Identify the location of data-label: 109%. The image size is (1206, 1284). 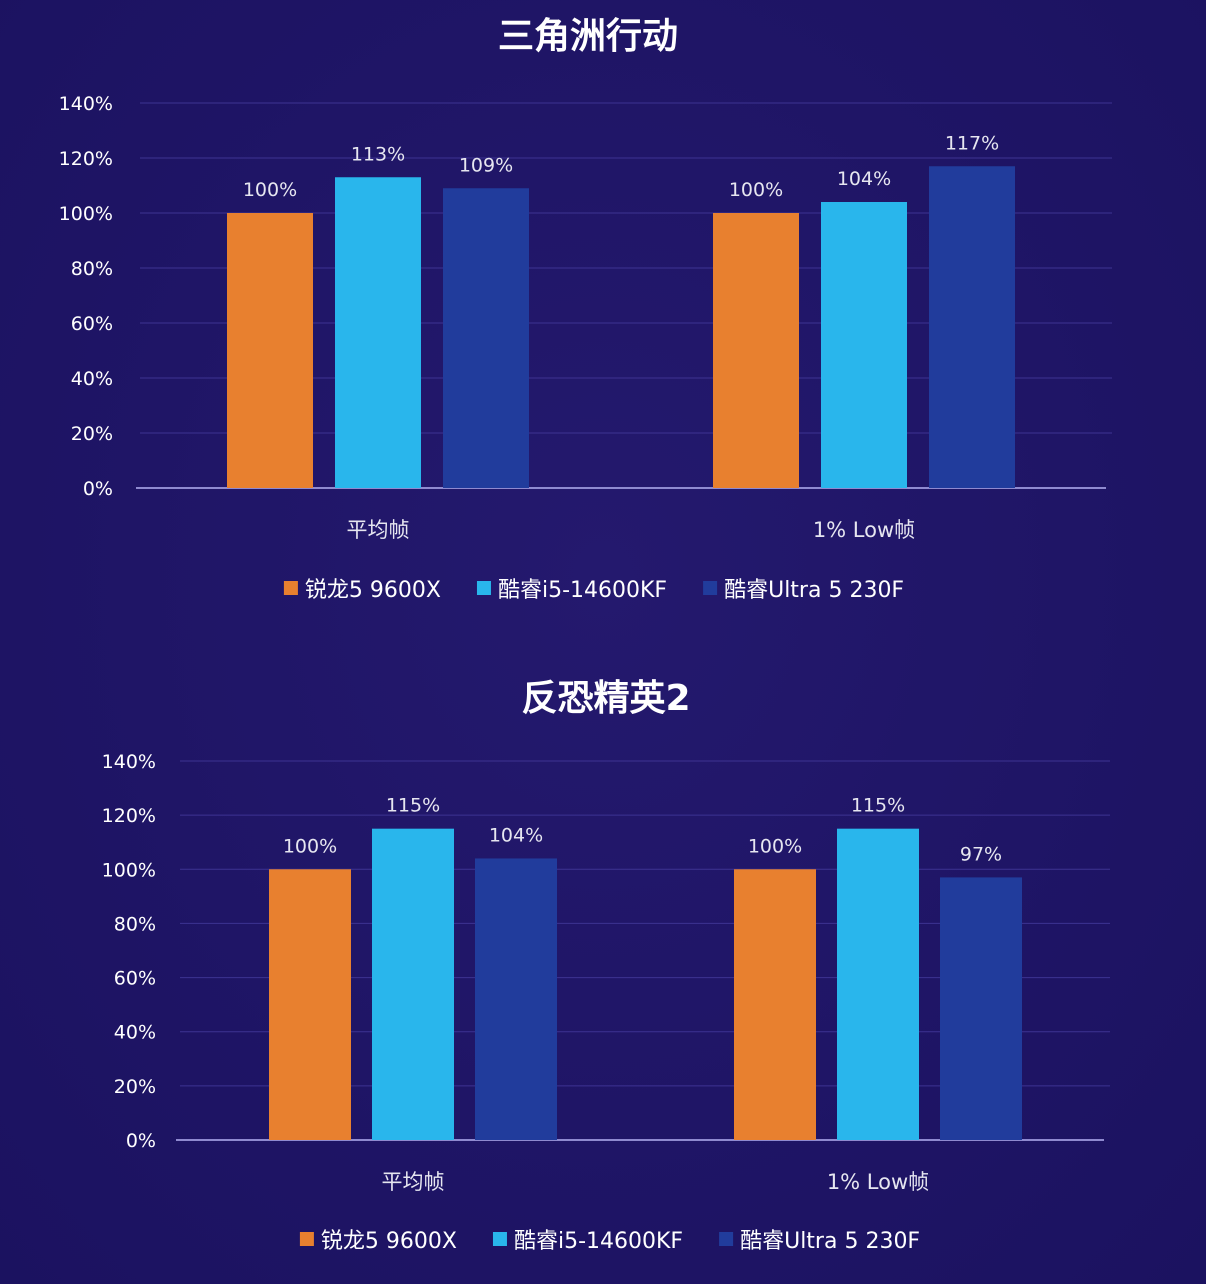
(486, 165).